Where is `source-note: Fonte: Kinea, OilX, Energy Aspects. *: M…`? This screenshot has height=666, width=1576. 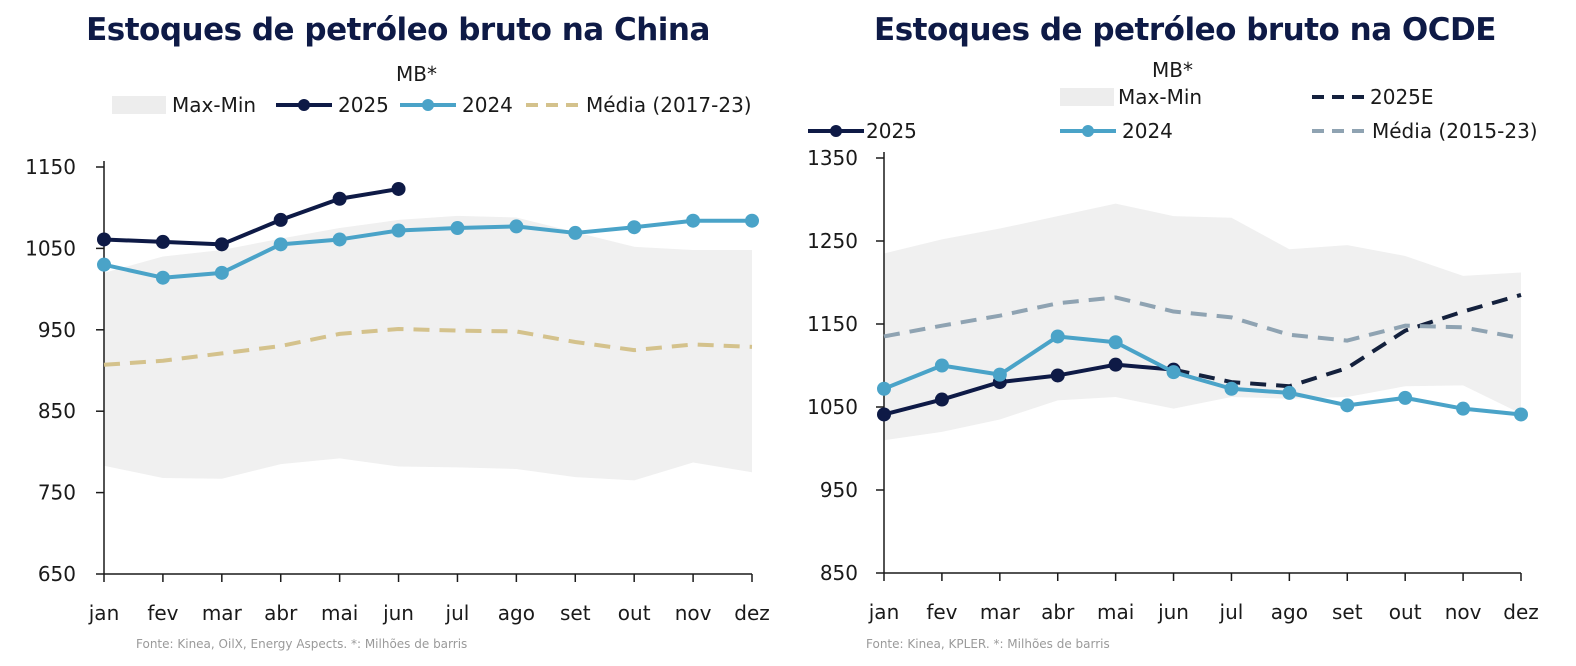
source-note: Fonte: Kinea, OilX, Energy Aspects. *: M… is located at coordinates (302, 644).